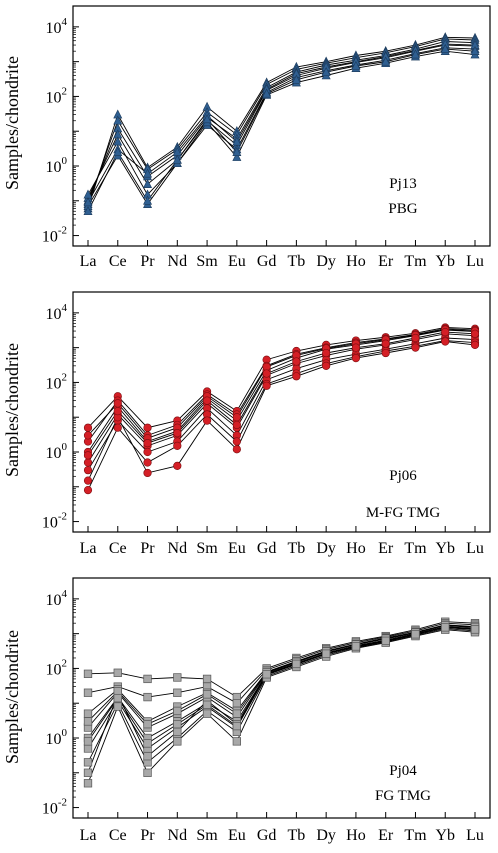 This screenshot has height=853, width=498. I want to click on x-tick-label-Yb: Yb, so click(445, 261).